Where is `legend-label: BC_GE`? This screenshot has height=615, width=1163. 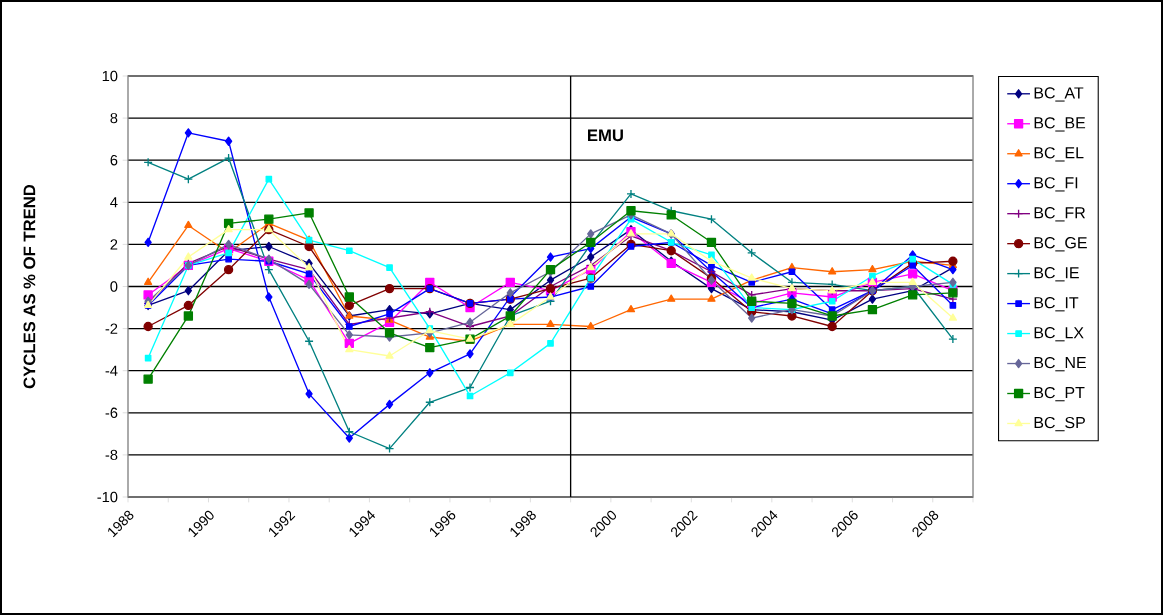
legend-label: BC_GE is located at coordinates (1060, 244).